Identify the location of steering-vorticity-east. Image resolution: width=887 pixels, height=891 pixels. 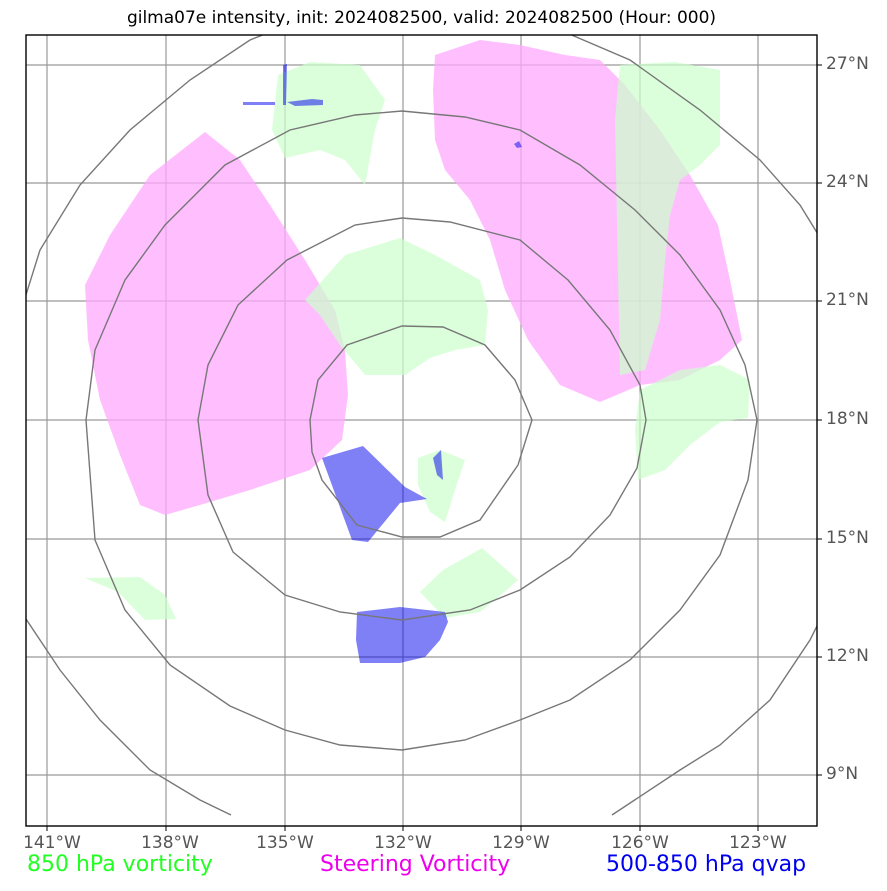
(587, 221).